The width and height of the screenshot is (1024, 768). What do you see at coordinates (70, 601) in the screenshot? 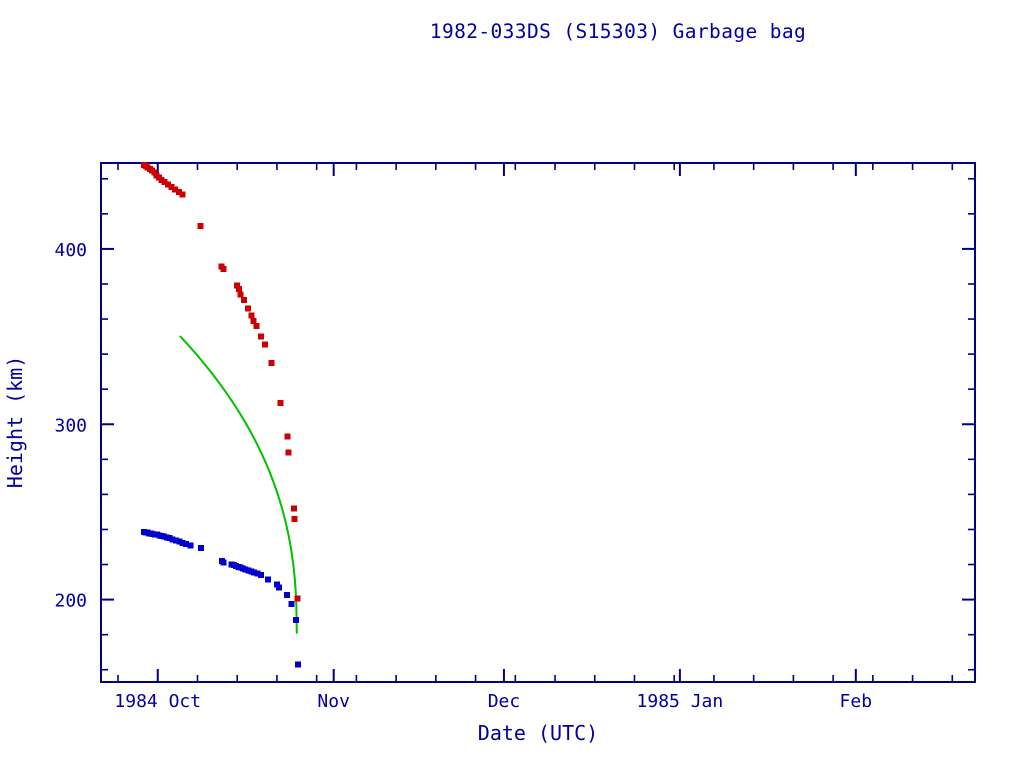
I see `y-tick-label: 200` at bounding box center [70, 601].